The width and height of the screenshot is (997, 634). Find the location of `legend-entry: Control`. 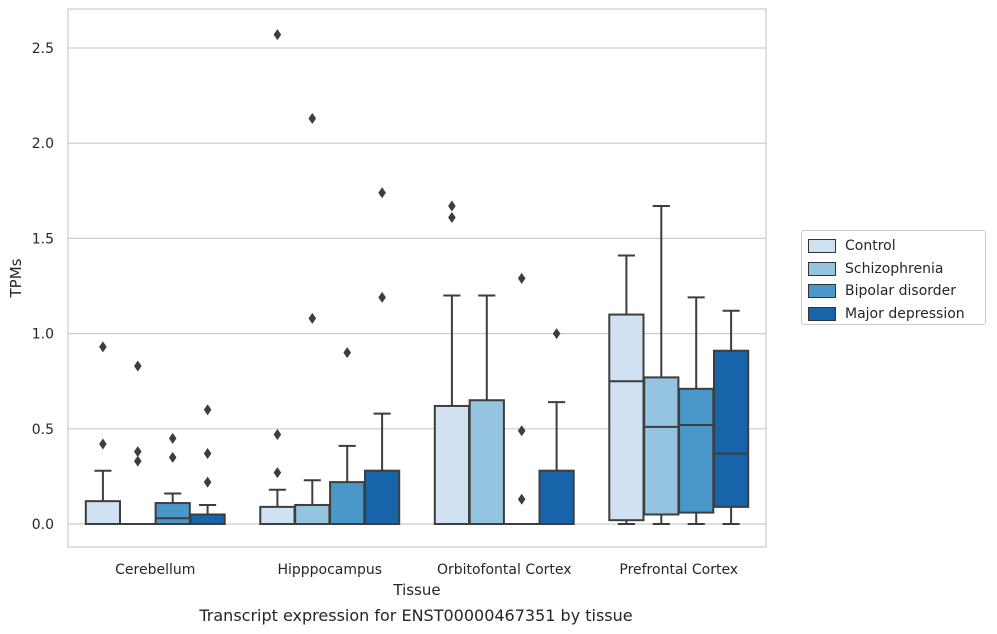

legend-entry: Control is located at coordinates (896, 246).